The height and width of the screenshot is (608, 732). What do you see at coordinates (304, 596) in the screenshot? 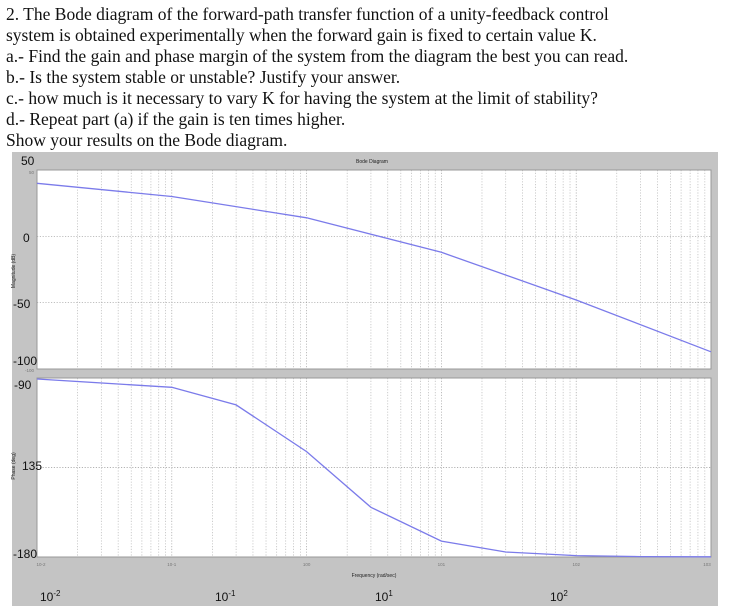
I see `x-tick-labels-large: 10⁻² 10⁻¹ 10¹ 10²` at bounding box center [304, 596].